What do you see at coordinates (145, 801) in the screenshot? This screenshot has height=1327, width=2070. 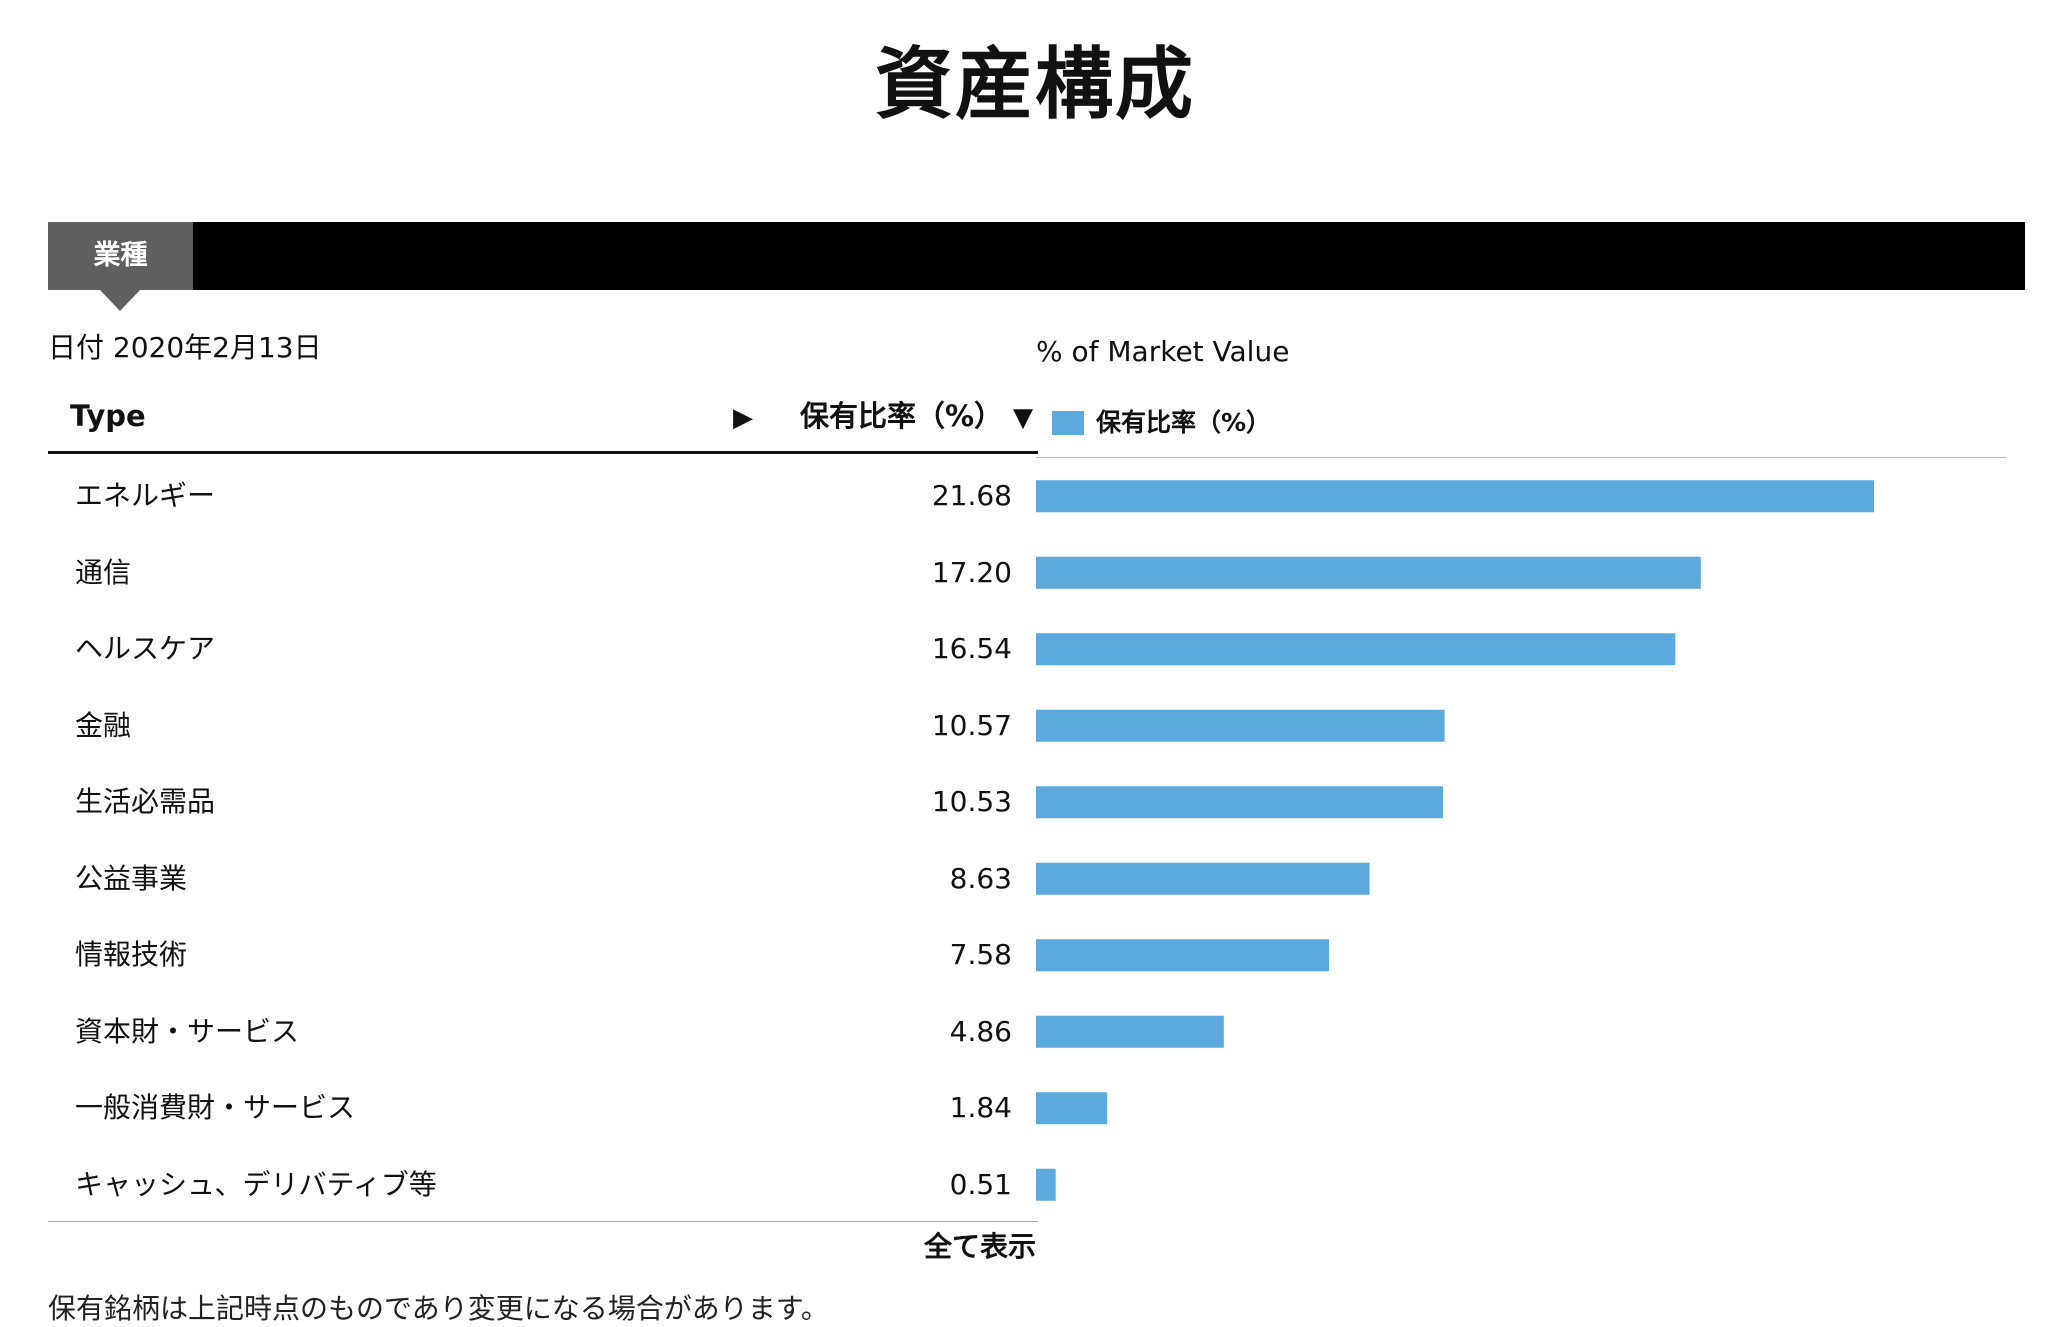 I see `row-sector-name: 生活必需品` at bounding box center [145, 801].